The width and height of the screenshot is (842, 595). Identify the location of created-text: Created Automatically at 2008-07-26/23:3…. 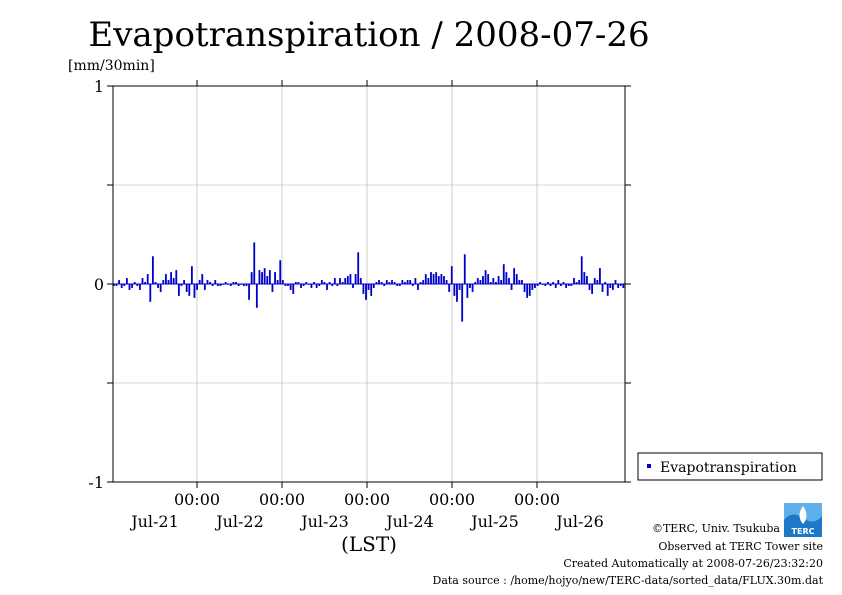
(693, 563).